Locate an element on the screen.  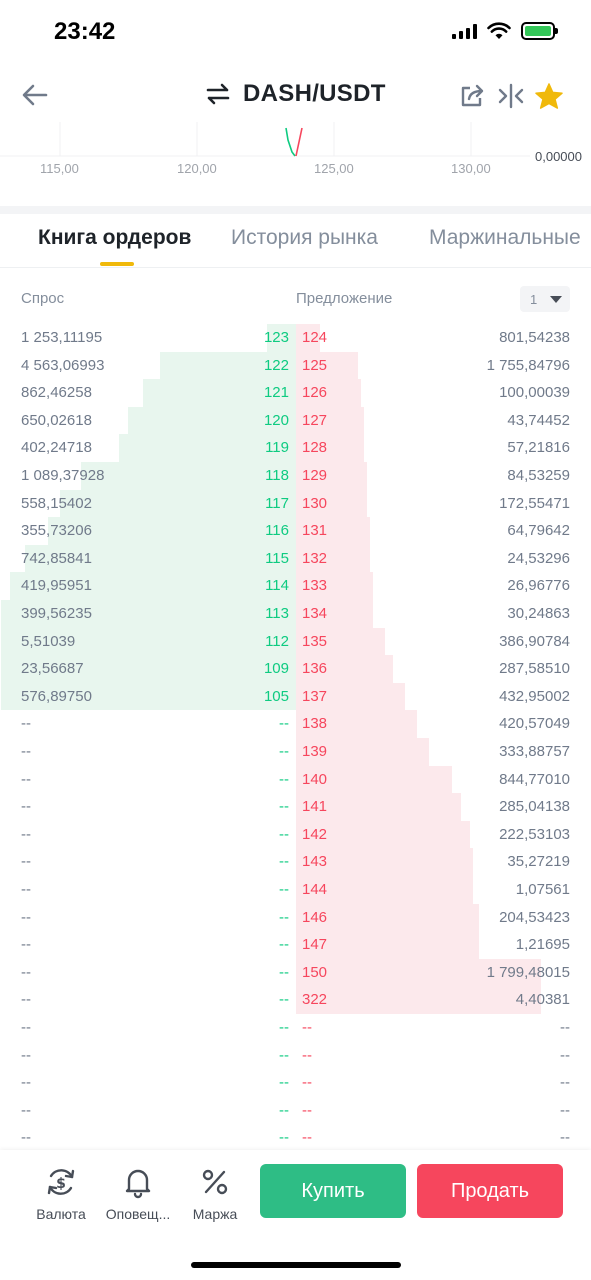
bid-price: 109 is located at coordinates (276, 669).